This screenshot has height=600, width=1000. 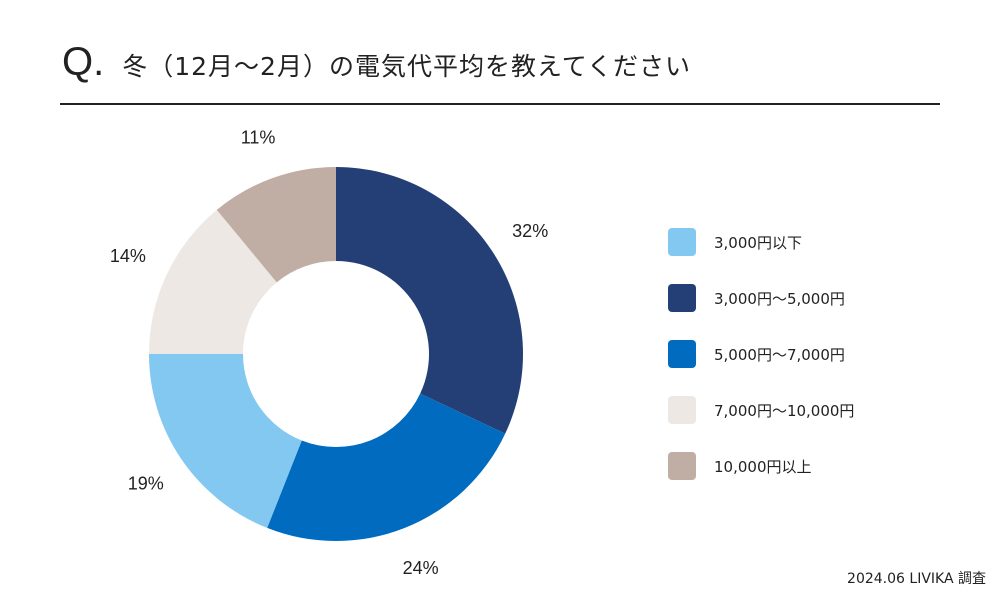 What do you see at coordinates (146, 483) in the screenshot?
I see `data-label-1: 19%` at bounding box center [146, 483].